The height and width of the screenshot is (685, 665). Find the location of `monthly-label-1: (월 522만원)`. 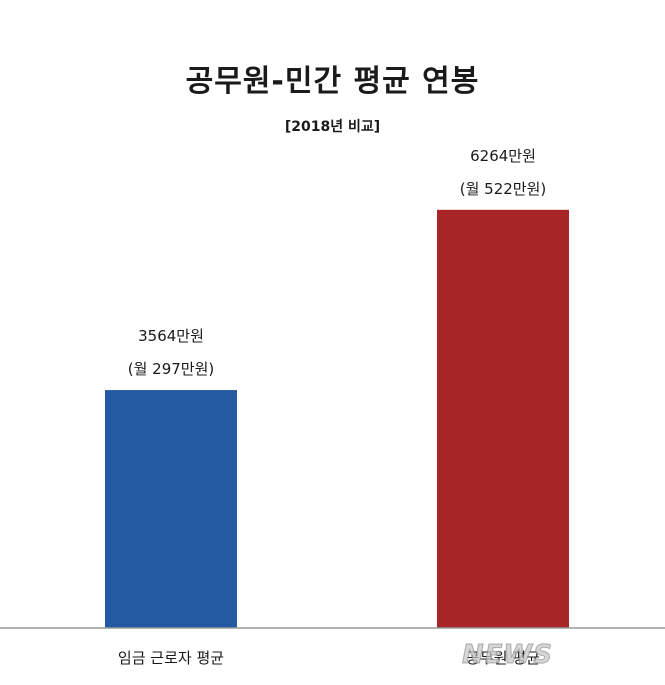

monthly-label-1: (월 522만원) is located at coordinates (503, 189).